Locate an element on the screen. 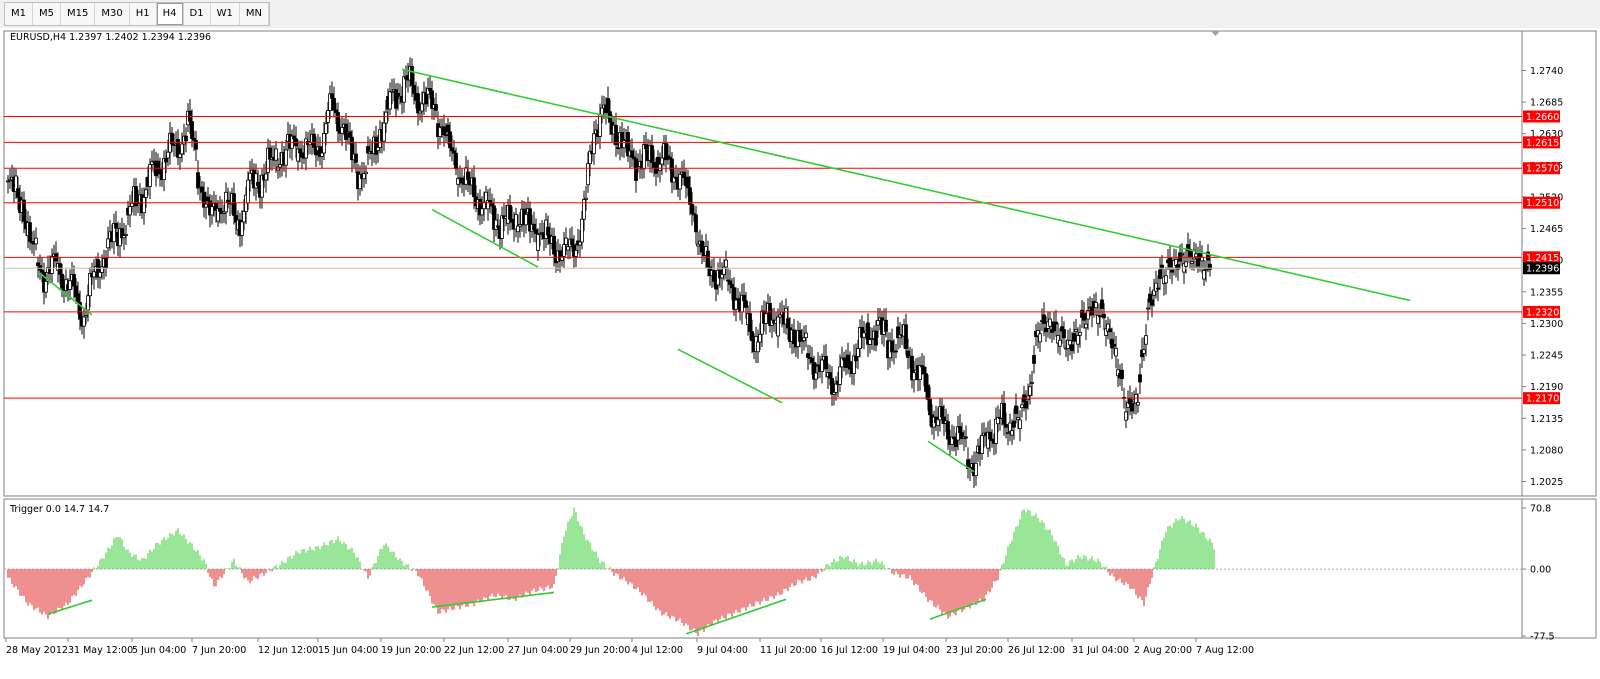 This screenshot has height=679, width=1600. time-tick-label: 23 Jul 20:00 is located at coordinates (974, 650).